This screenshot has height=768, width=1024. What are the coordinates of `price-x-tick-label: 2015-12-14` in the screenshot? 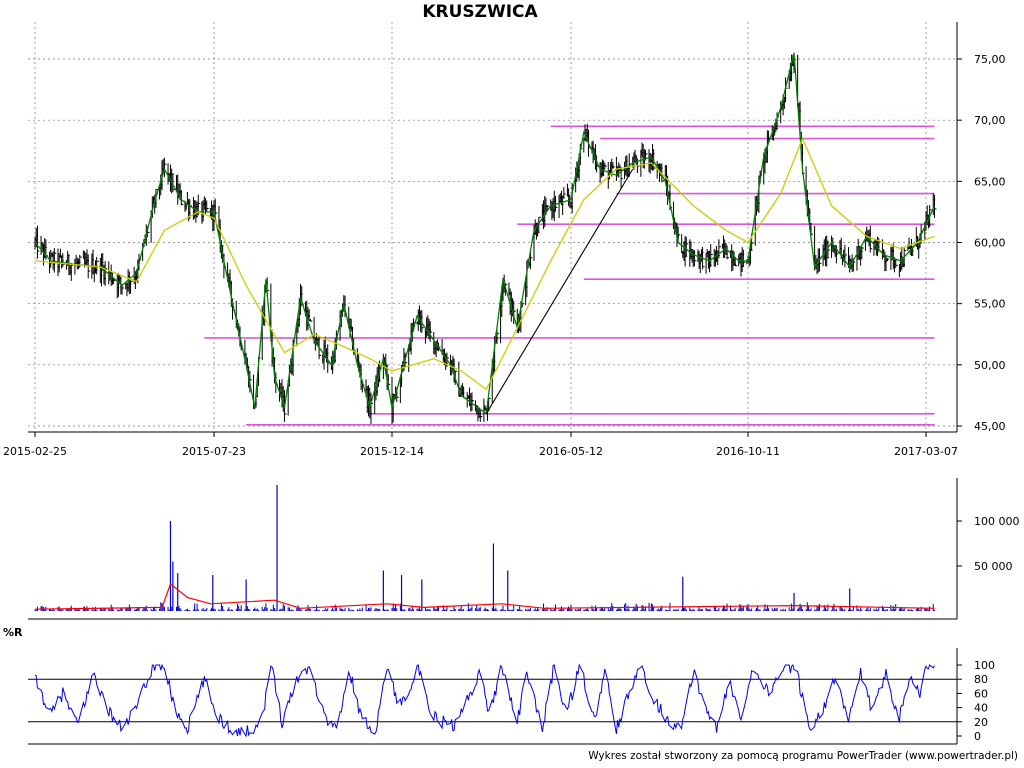 It's located at (392, 451).